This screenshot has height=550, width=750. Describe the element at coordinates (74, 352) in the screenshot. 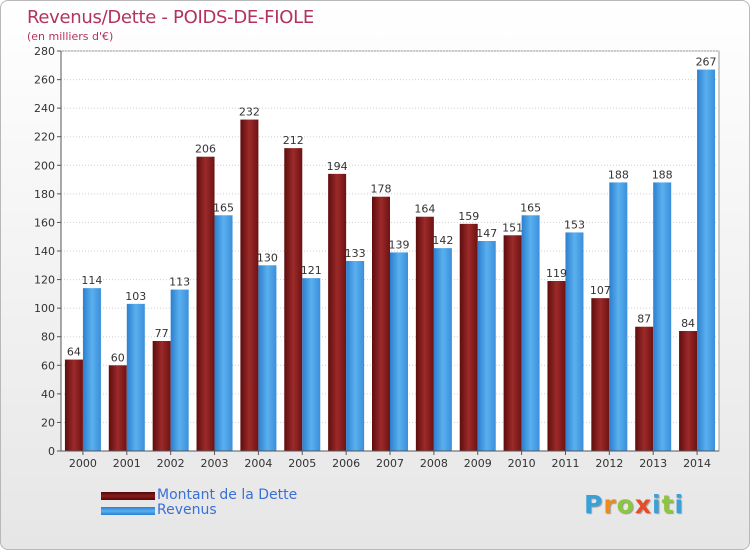

I see `data-label-debt: 64` at that location.